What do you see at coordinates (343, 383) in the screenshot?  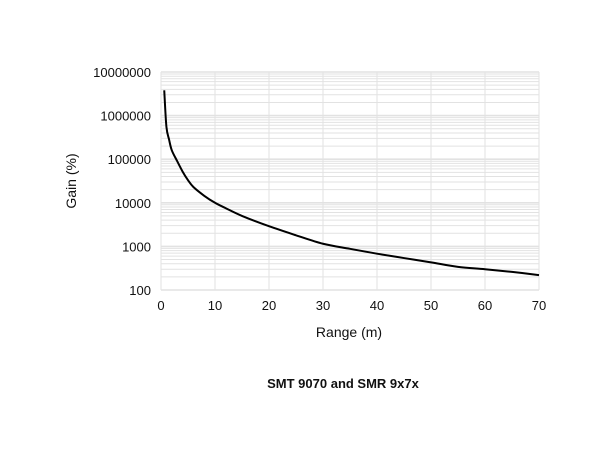 I see `chart-title: SMT 9070 and SMR 9x7x` at bounding box center [343, 383].